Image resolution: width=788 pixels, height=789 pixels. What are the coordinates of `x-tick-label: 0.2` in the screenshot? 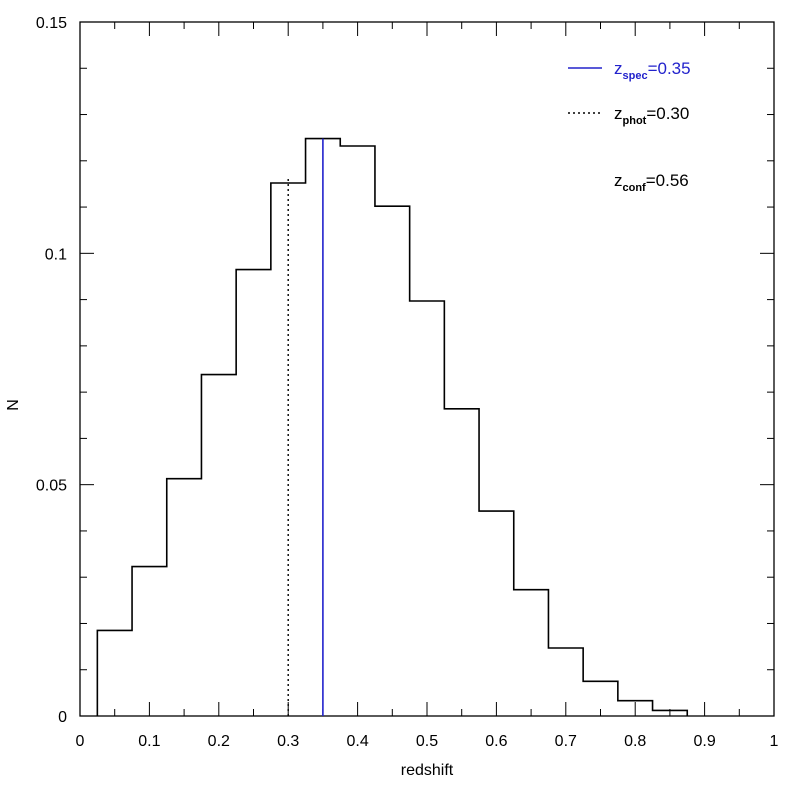 It's located at (219, 741).